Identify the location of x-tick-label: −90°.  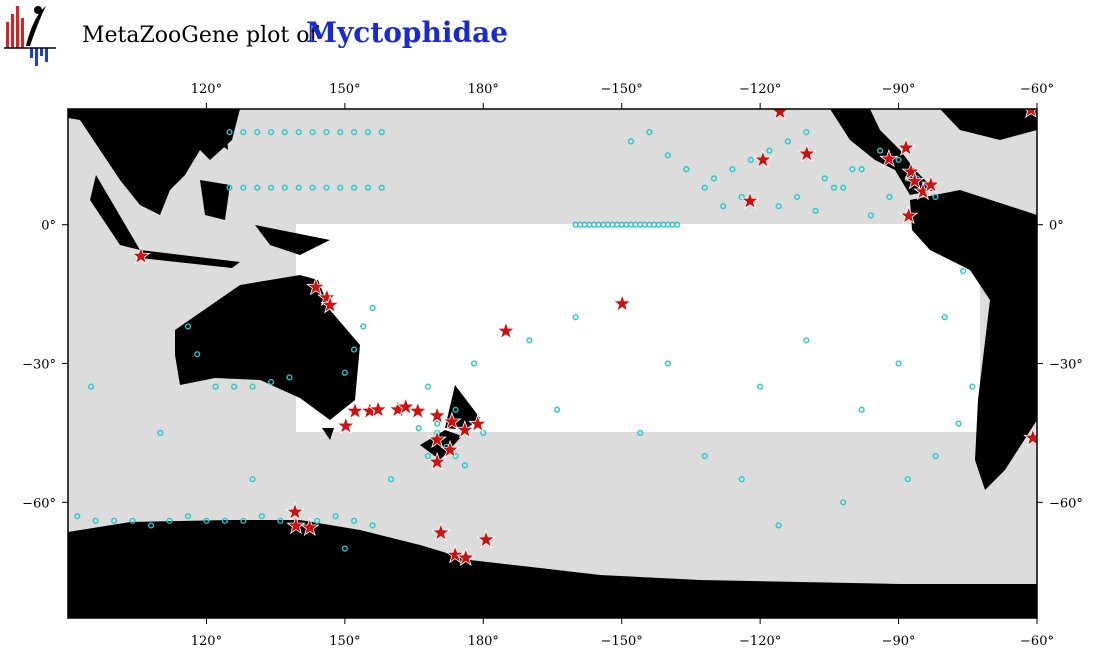
(899, 641).